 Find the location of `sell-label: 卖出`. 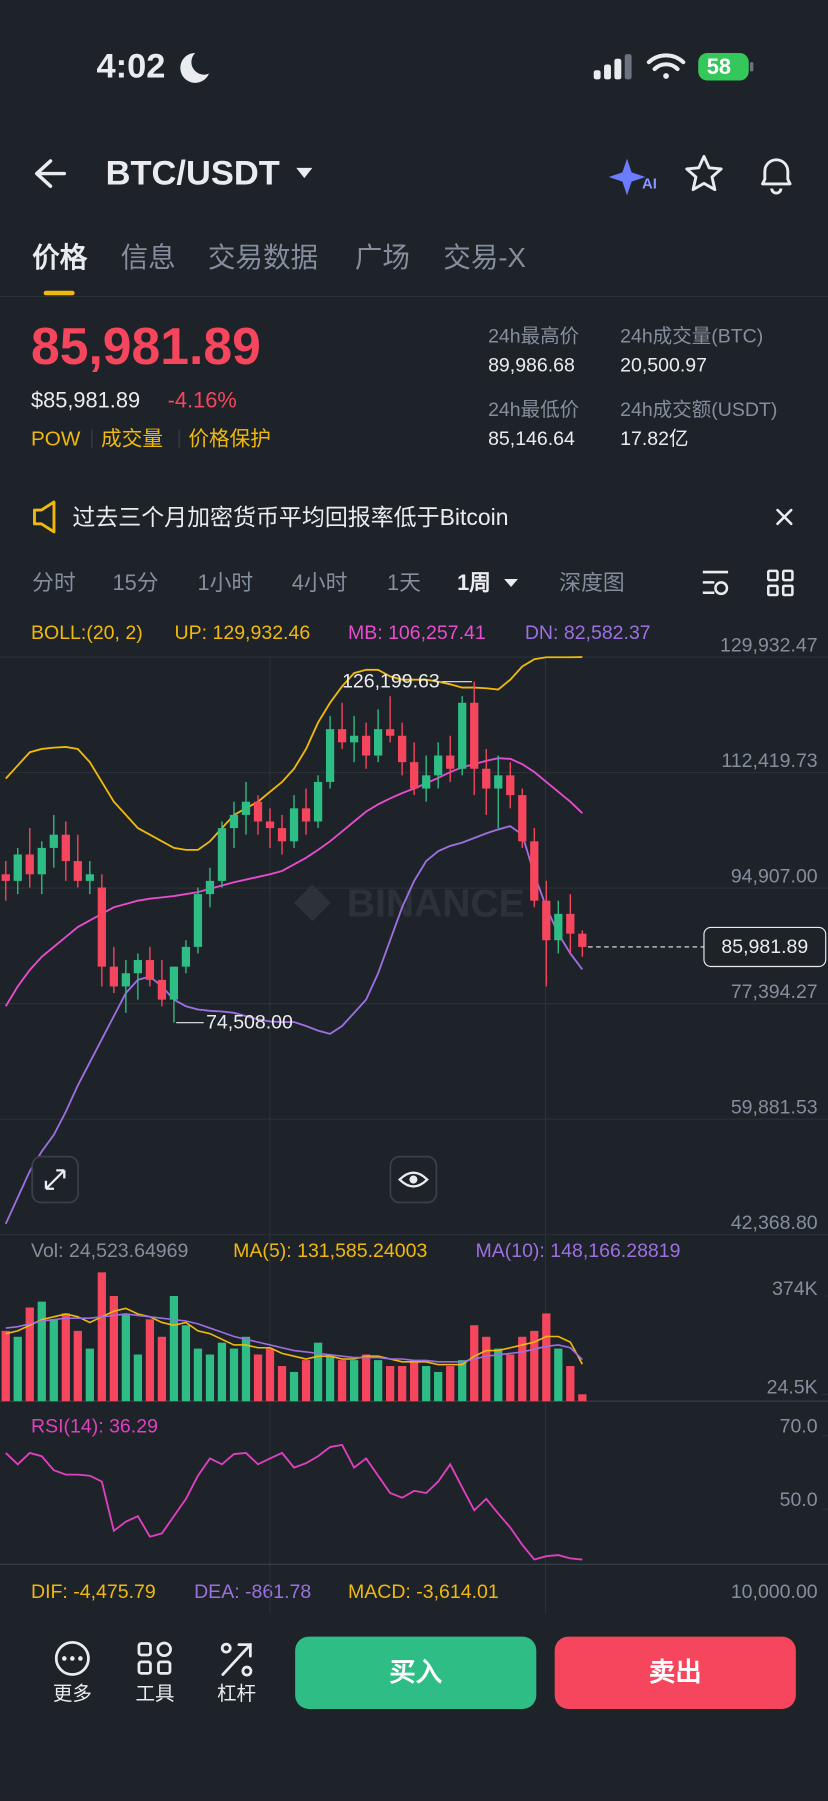

sell-label: 卖出 is located at coordinates (675, 1672).